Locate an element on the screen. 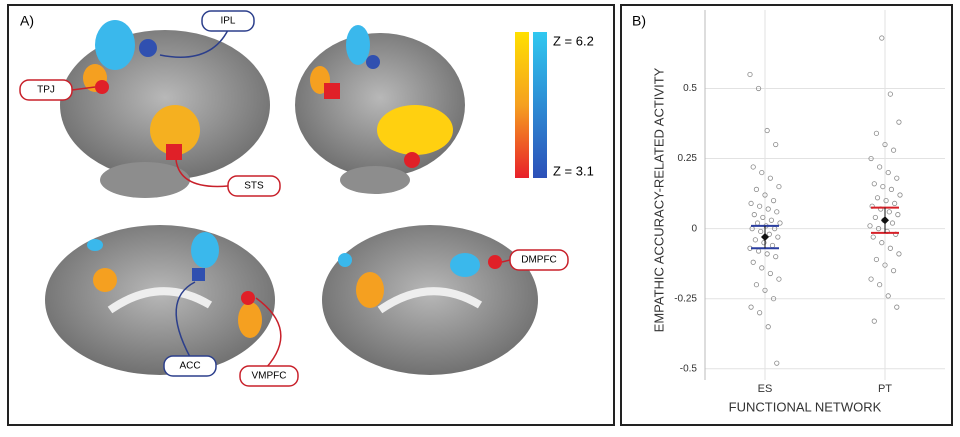 The image size is (960, 437). y-tick-label: 0 is located at coordinates (694, 228).